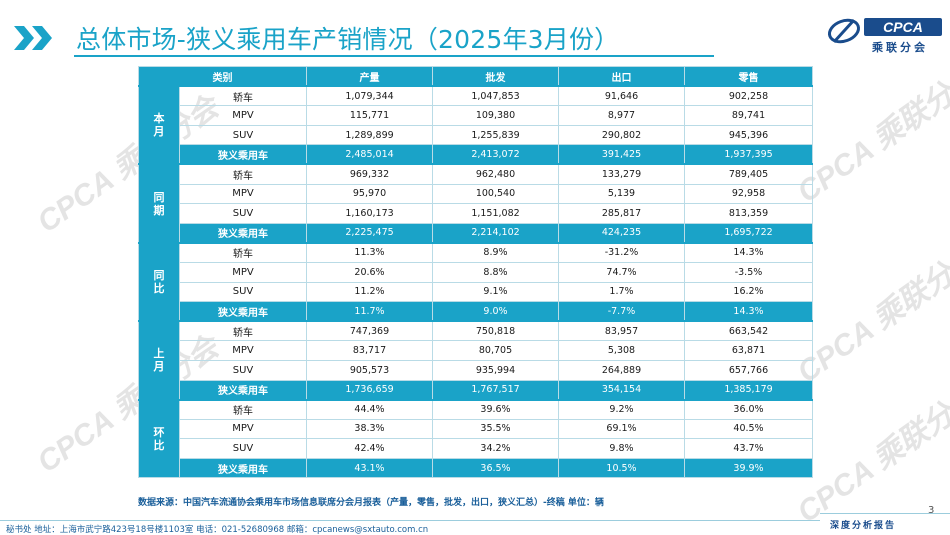  What do you see at coordinates (476, 292) in the screenshot?
I see `table-row: SUV 11.2% 9.1% 1.7% 16.2%` at bounding box center [476, 292].